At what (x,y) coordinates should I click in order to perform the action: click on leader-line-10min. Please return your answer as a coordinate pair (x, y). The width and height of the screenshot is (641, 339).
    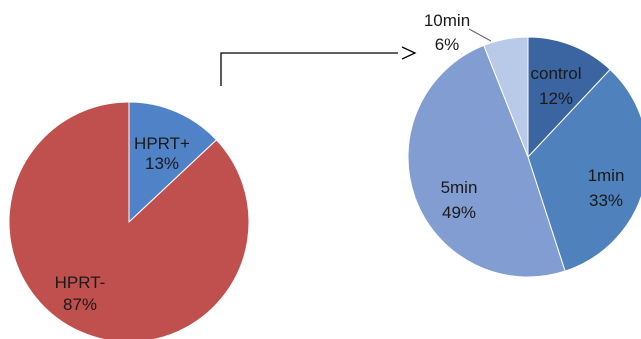
    Looking at the image, I should click on (480, 35).